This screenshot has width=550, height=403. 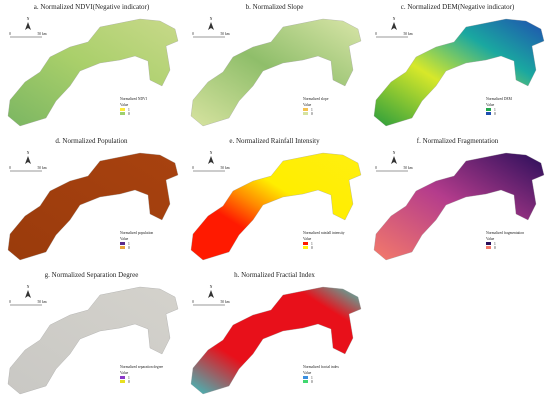 I want to click on panel-title: d. Normalized Population, so click(x=91, y=141).